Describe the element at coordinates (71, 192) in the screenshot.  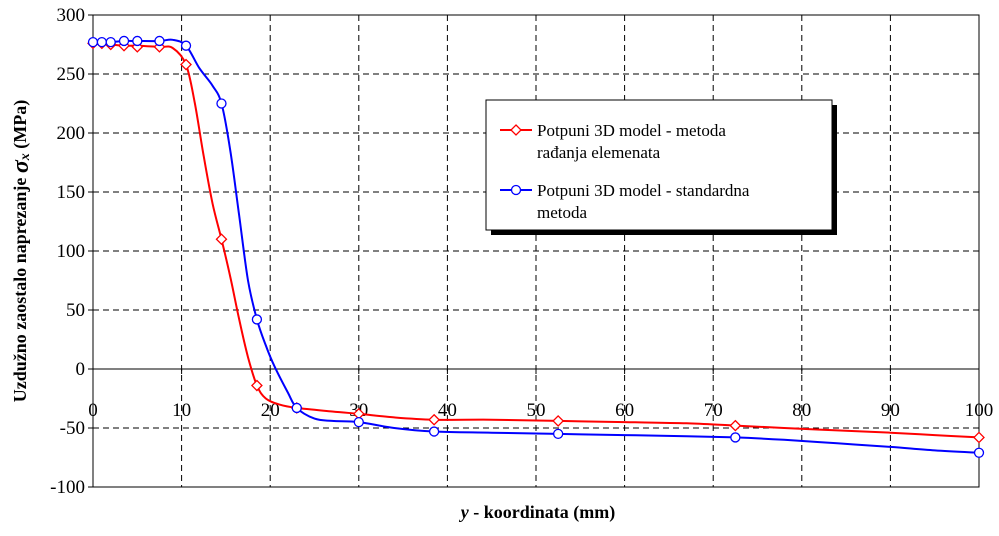
I see `y-tick-label: 150` at that location.